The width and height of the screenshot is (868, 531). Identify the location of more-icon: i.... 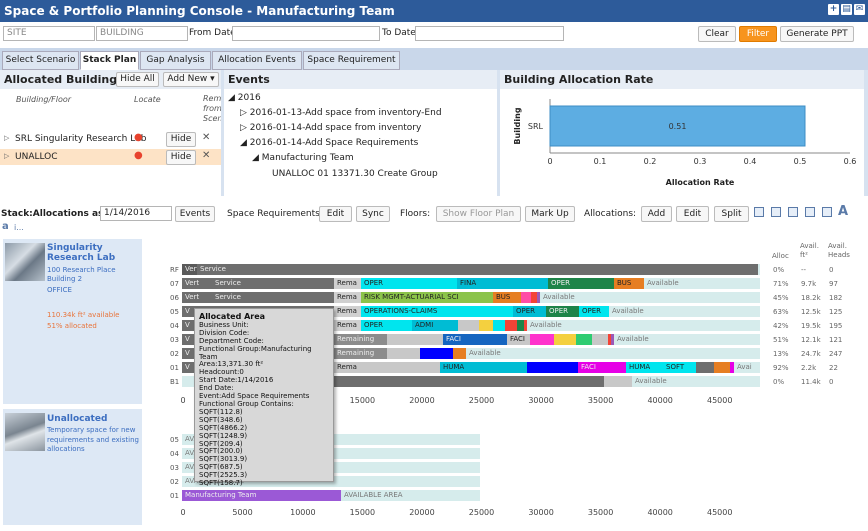
(19, 227).